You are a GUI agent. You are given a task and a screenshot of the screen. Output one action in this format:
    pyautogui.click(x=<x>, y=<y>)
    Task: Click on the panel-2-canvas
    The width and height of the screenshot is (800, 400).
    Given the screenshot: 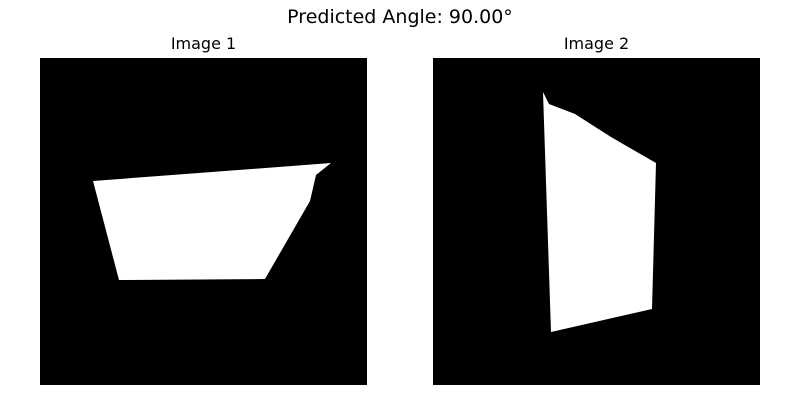 What is the action you would take?
    pyautogui.click(x=599, y=212)
    